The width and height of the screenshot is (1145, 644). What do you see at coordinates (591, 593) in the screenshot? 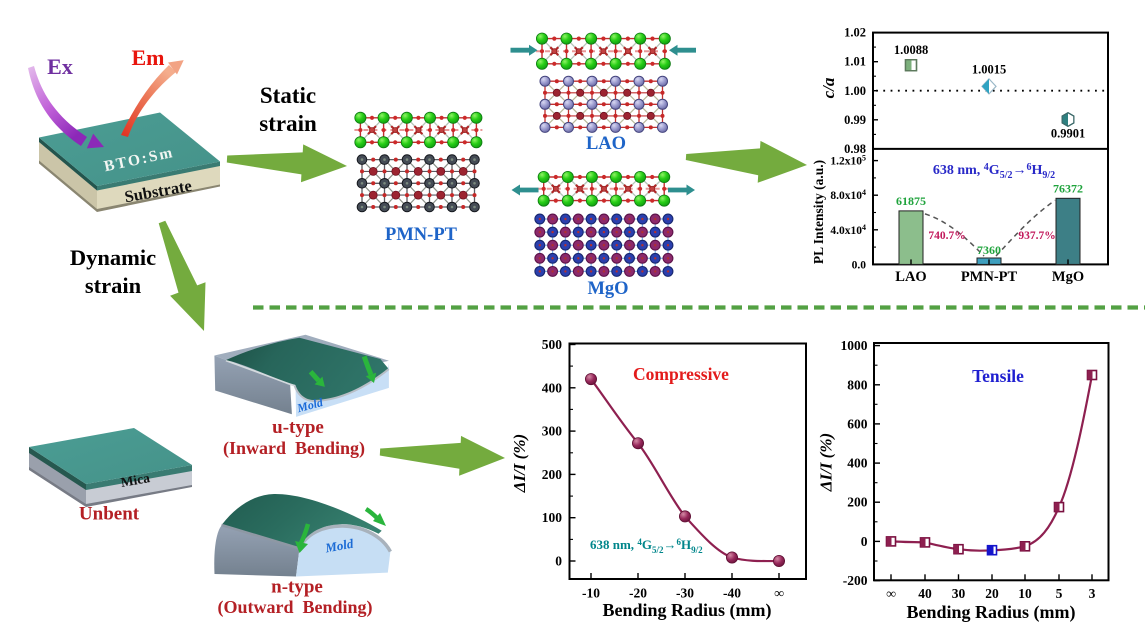
I see `svg-text: -10` at bounding box center [591, 593].